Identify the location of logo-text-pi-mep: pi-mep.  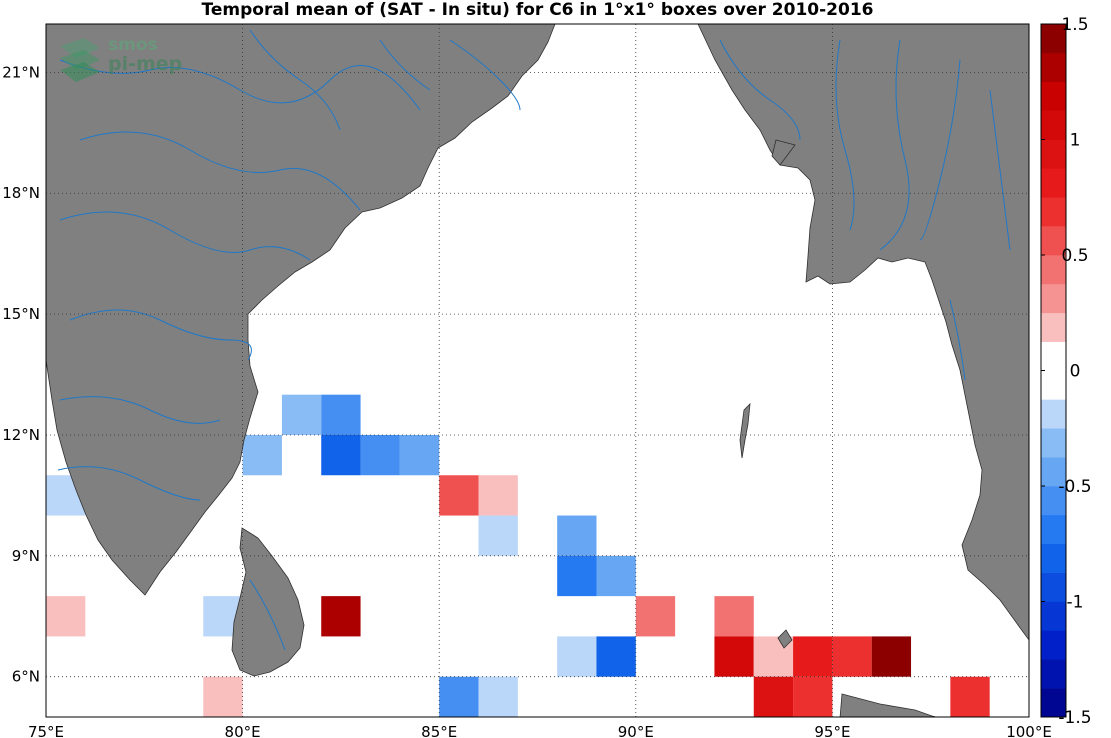
(145, 64).